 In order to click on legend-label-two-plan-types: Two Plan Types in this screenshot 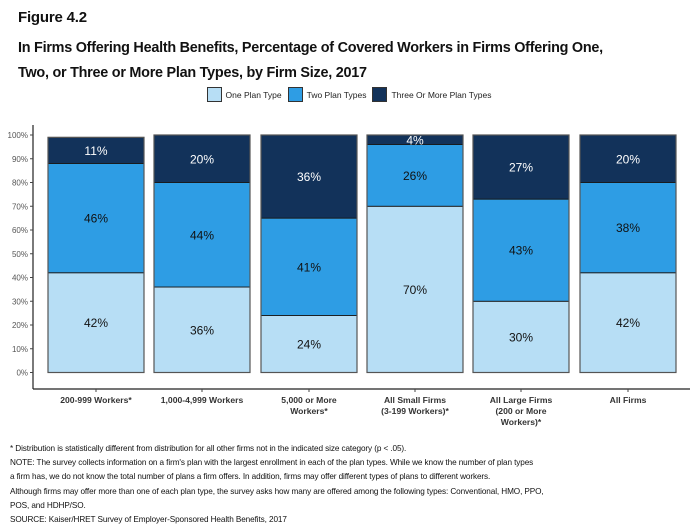, I will do `click(336, 94)`.